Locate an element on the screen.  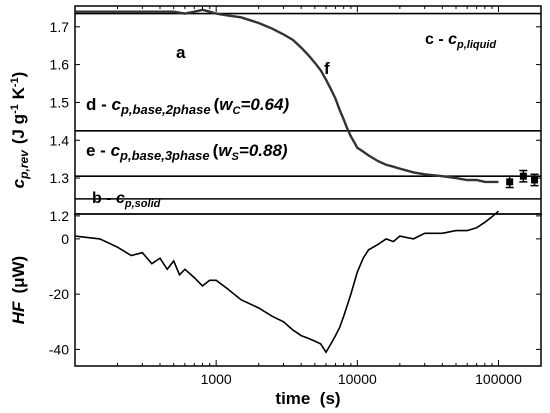
annotation-c-liquid: c - cp,liquid is located at coordinates (460, 41).